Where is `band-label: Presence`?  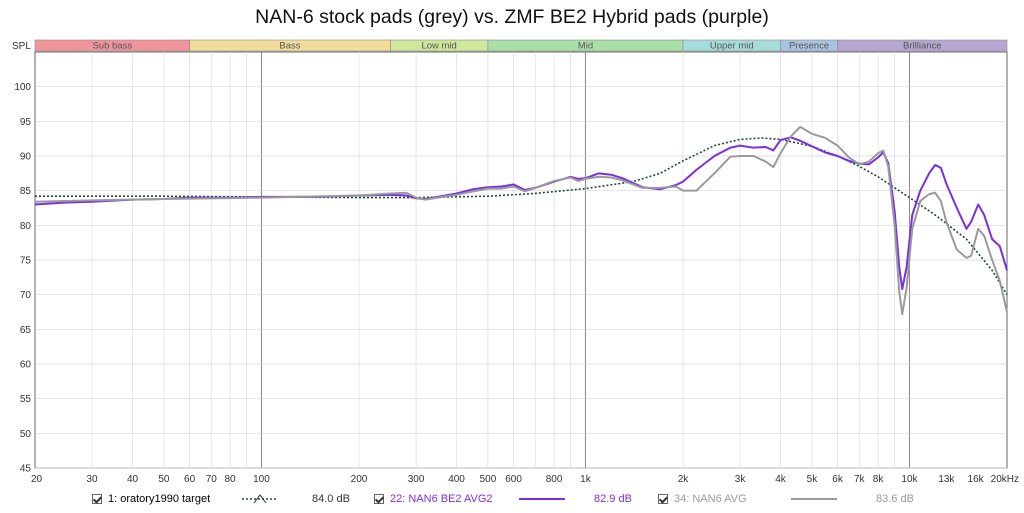 band-label: Presence is located at coordinates (809, 46).